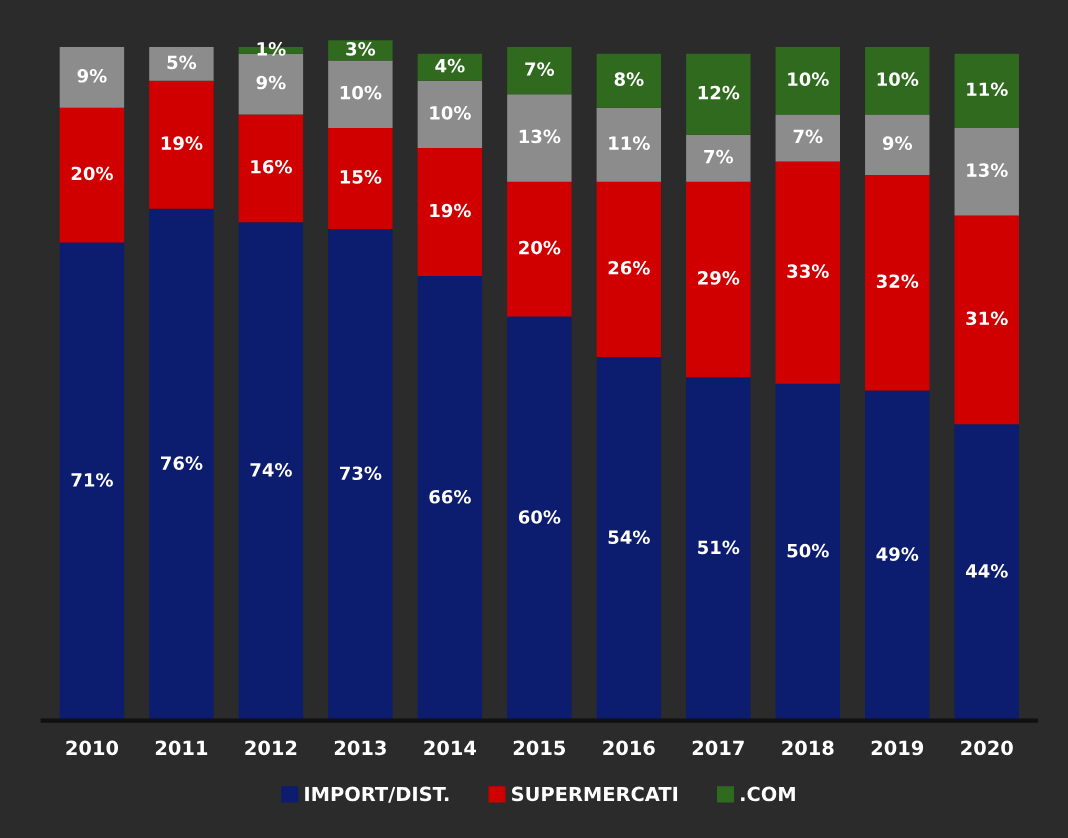  What do you see at coordinates (629, 748) in the screenshot?
I see `x-tick-label: 2016` at bounding box center [629, 748].